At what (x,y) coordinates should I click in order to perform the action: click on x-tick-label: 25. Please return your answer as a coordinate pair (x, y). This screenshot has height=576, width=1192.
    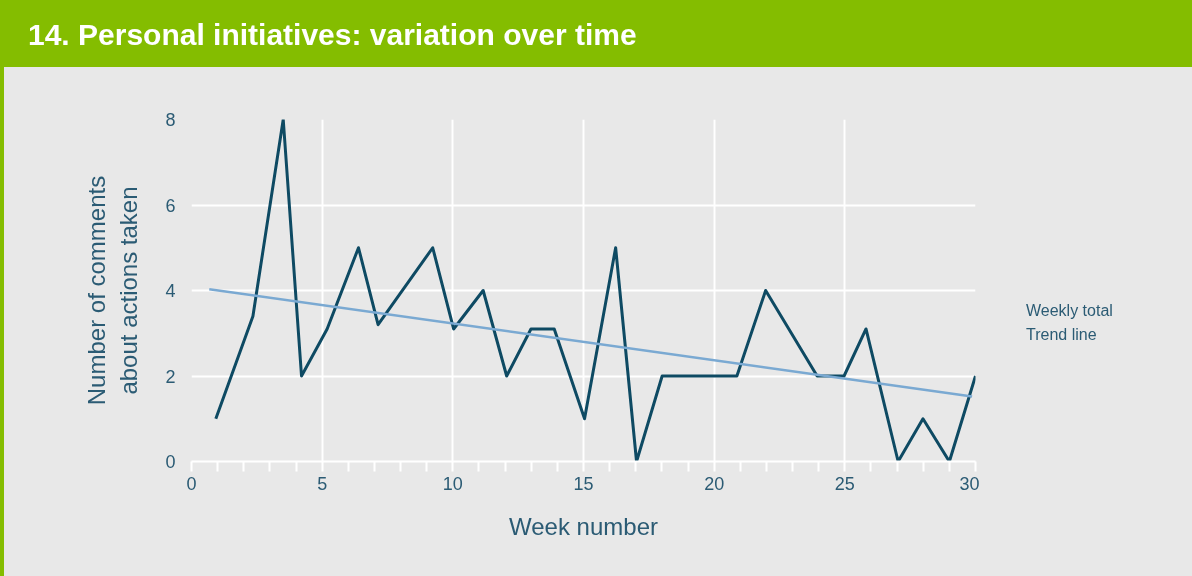
    Looking at the image, I should click on (844, 483).